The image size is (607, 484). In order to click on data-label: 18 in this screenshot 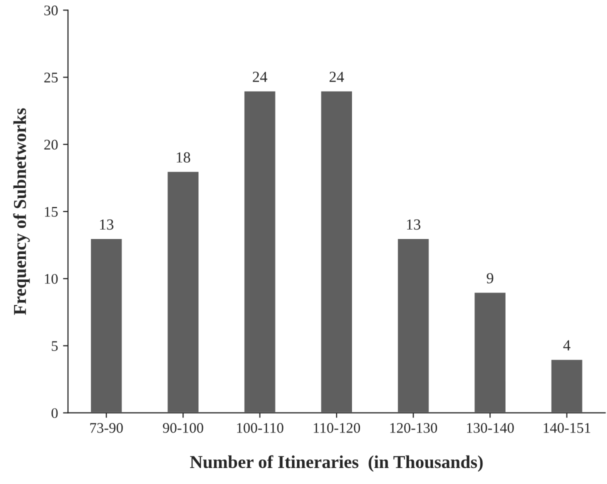, I will do `click(183, 157)`.